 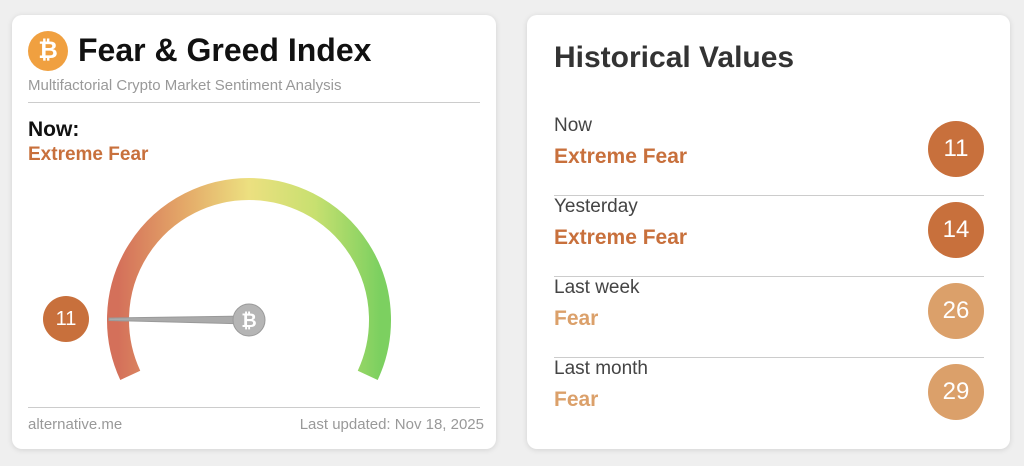 I want to click on history-row: Last week Fear 26, so click(x=769, y=317).